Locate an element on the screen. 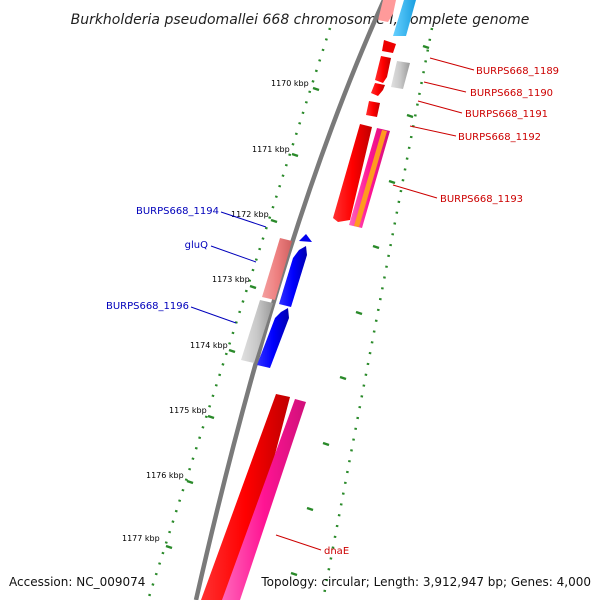 This screenshot has height=600, width=600. gene-feature-dnae is located at coordinates (264, 499).